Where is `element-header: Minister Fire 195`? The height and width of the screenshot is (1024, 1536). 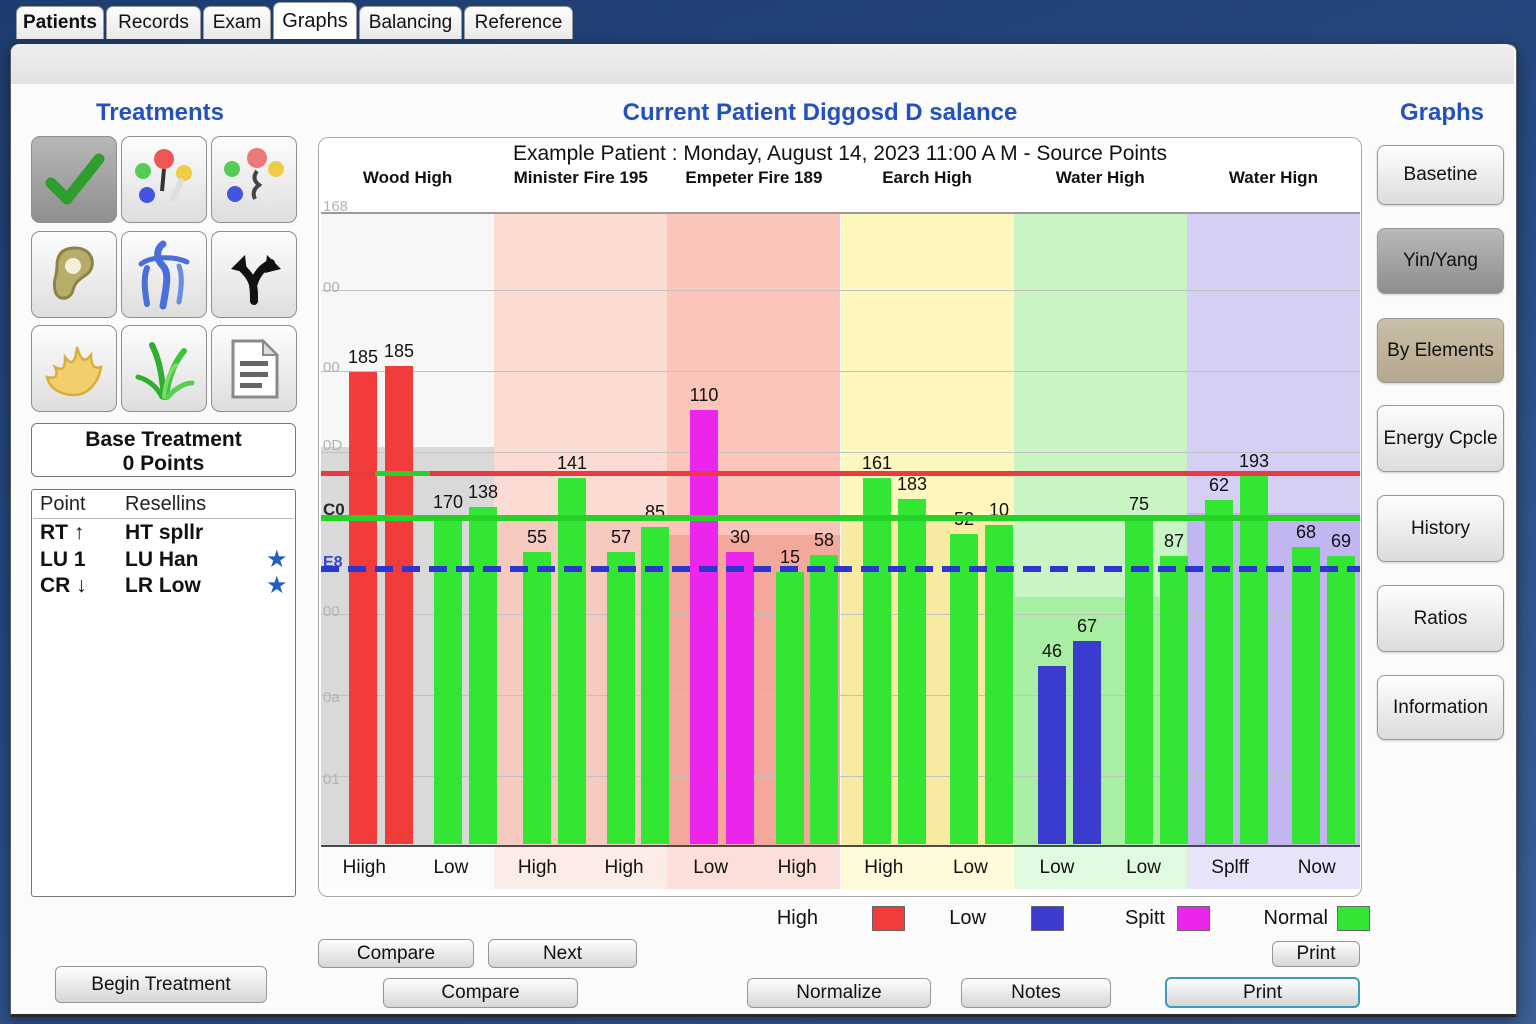
element-header: Minister Fire 195 is located at coordinates (580, 177).